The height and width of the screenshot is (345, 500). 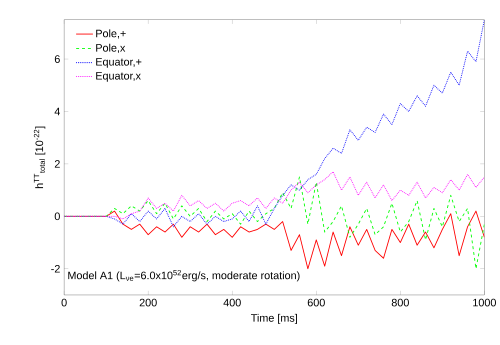 What do you see at coordinates (57, 112) in the screenshot?
I see `y-tick-label: 4` at bounding box center [57, 112].